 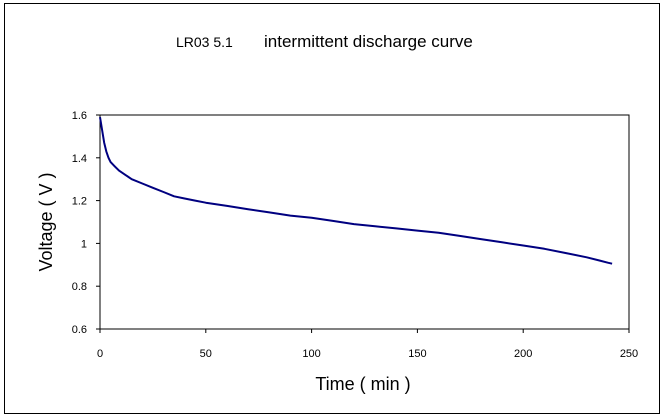 What do you see at coordinates (79, 159) in the screenshot?
I see `y-tick-label: 1.4` at bounding box center [79, 159].